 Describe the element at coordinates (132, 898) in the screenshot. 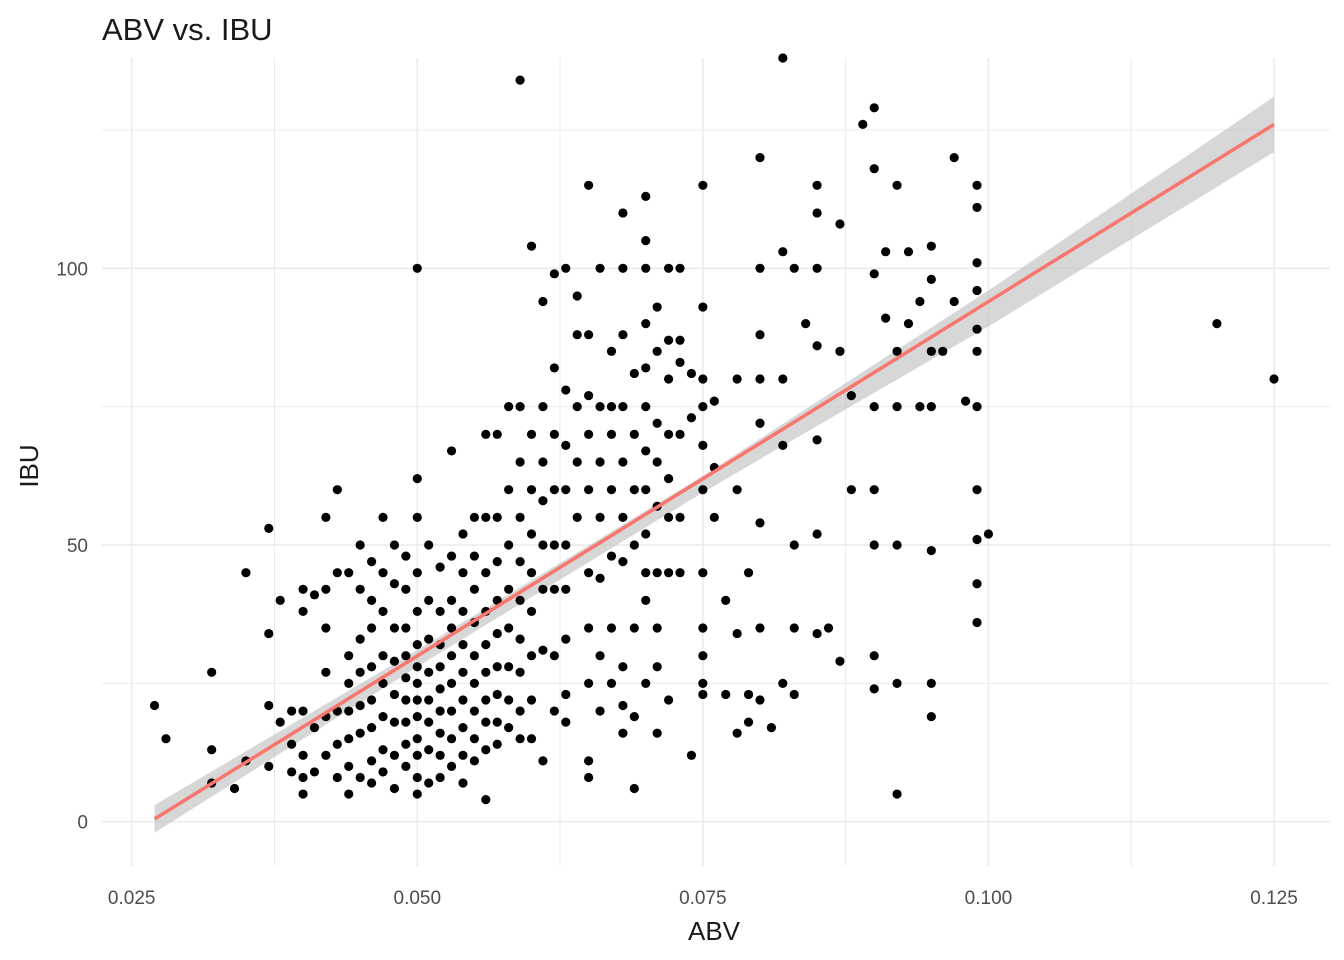

I see `x-tick-label: 0.025` at that location.